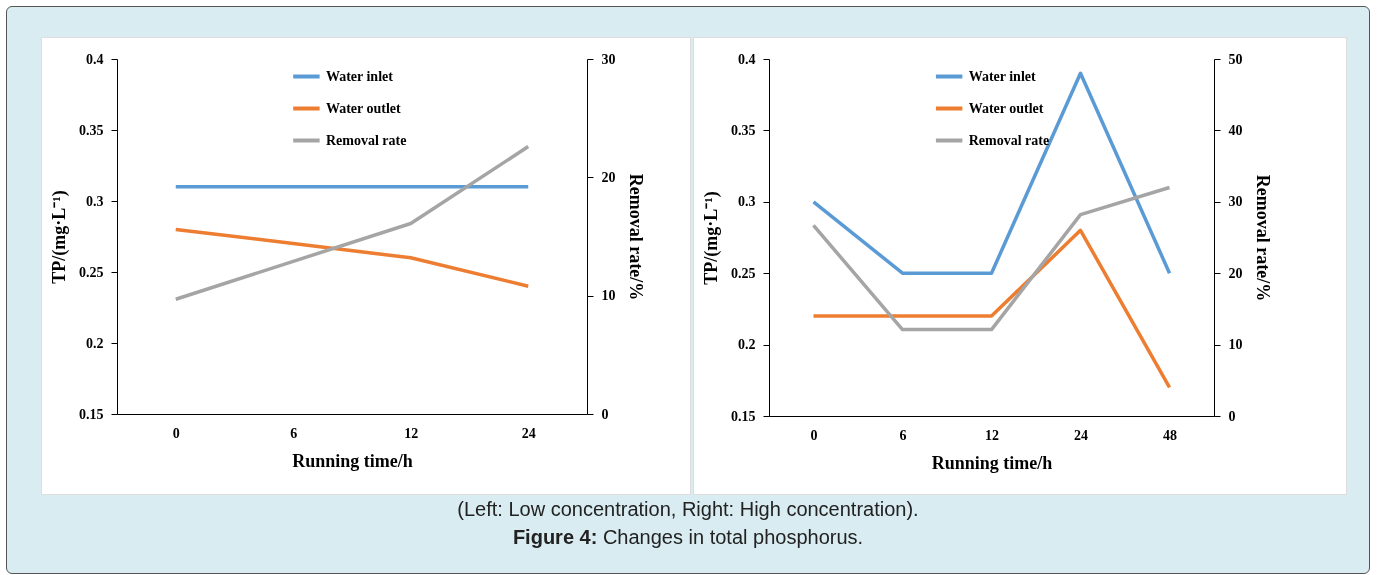  What do you see at coordinates (1235, 59) in the screenshot?
I see `y2-tick-label: 50` at bounding box center [1235, 59].